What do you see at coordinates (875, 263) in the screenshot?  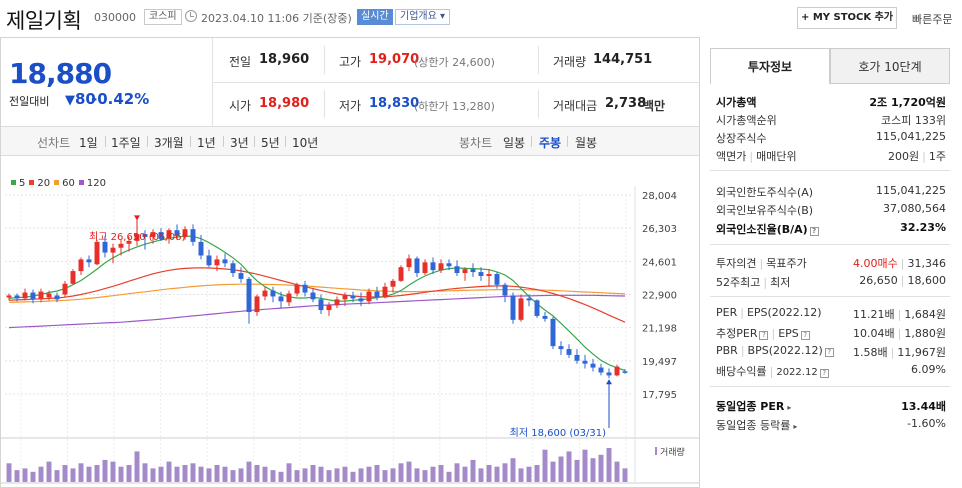 I see `opinion-value: 4.00매수` at bounding box center [875, 263].